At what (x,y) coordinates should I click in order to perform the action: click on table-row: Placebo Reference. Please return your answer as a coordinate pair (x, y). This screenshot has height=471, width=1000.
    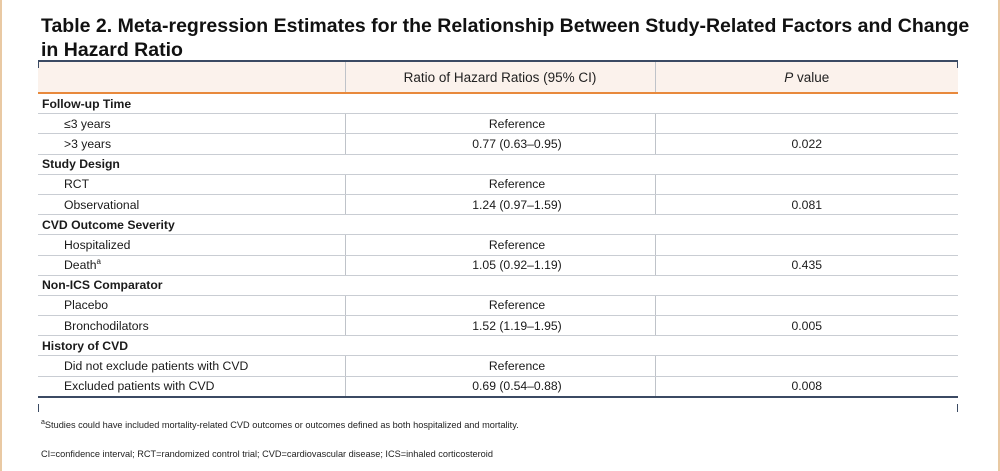
    Looking at the image, I should click on (498, 306).